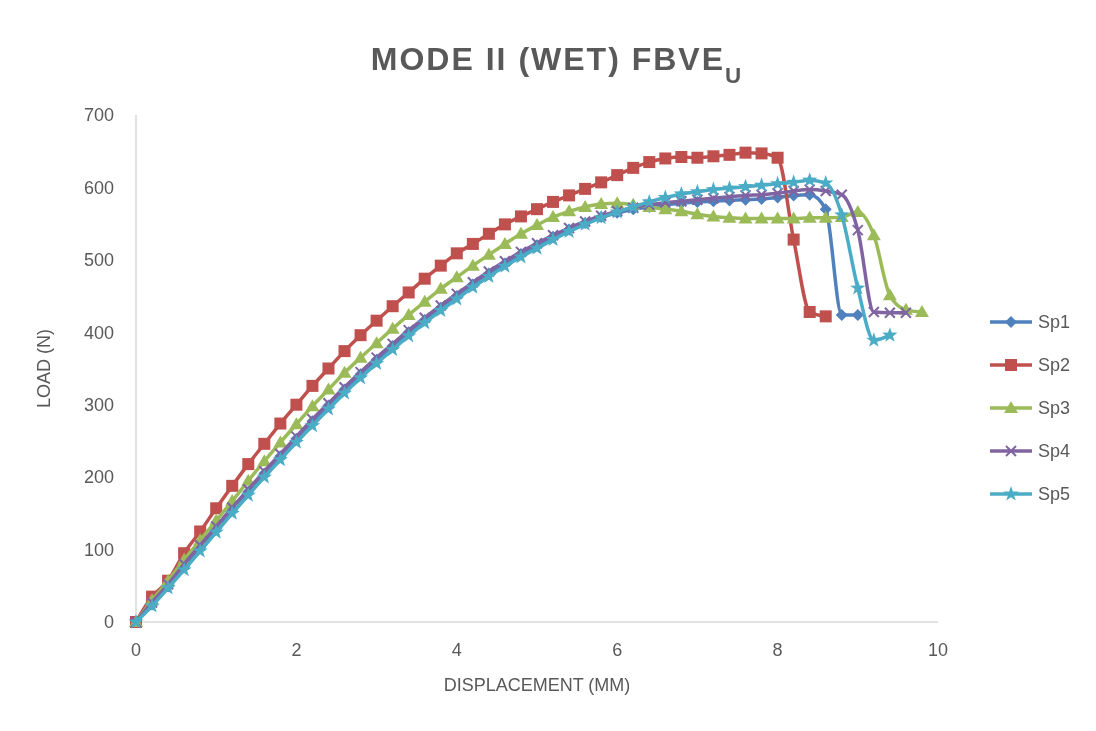  I want to click on x-tick-label: 8, so click(777, 650).